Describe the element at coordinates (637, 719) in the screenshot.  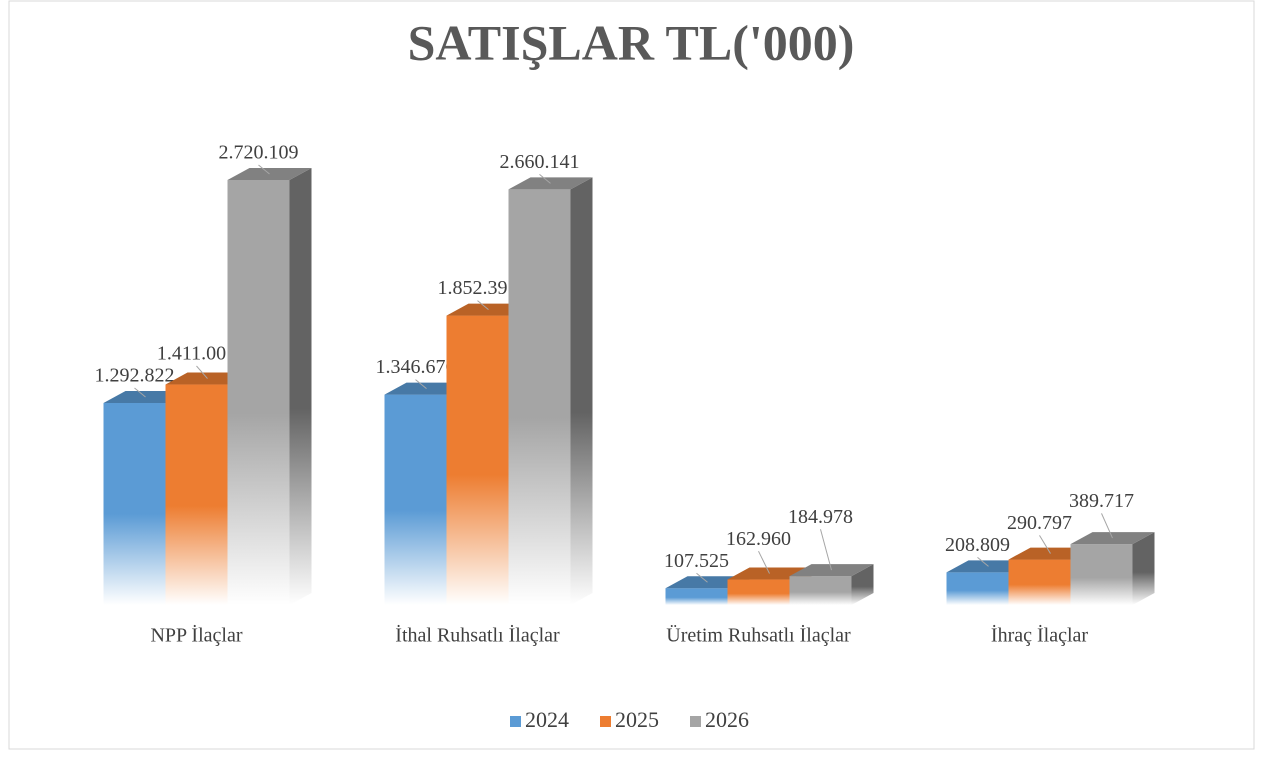
I see `legend-label: 2025` at that location.